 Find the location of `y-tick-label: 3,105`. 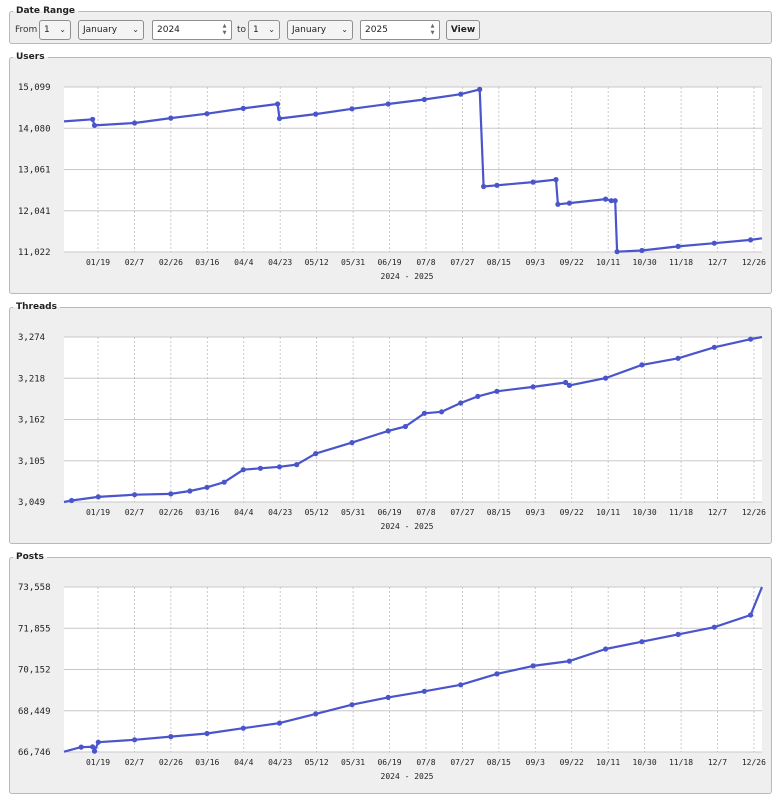

y-tick-label: 3,105 is located at coordinates (31, 462).